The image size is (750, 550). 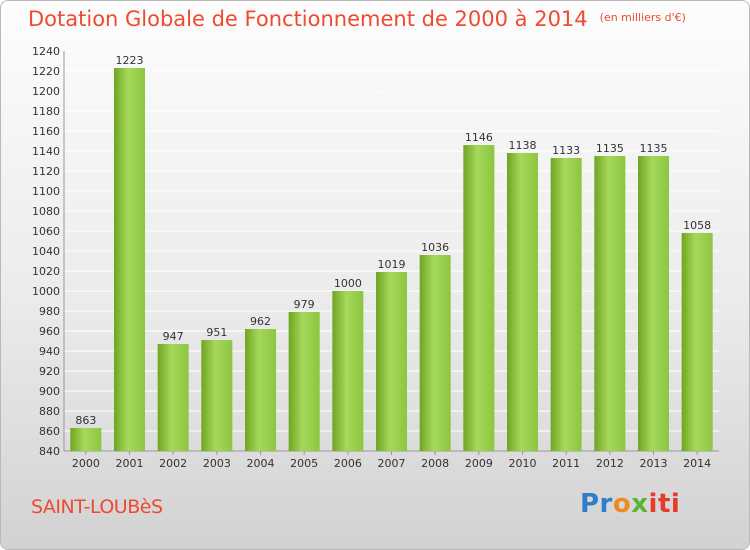 I want to click on data-label: 951, so click(x=216, y=332).